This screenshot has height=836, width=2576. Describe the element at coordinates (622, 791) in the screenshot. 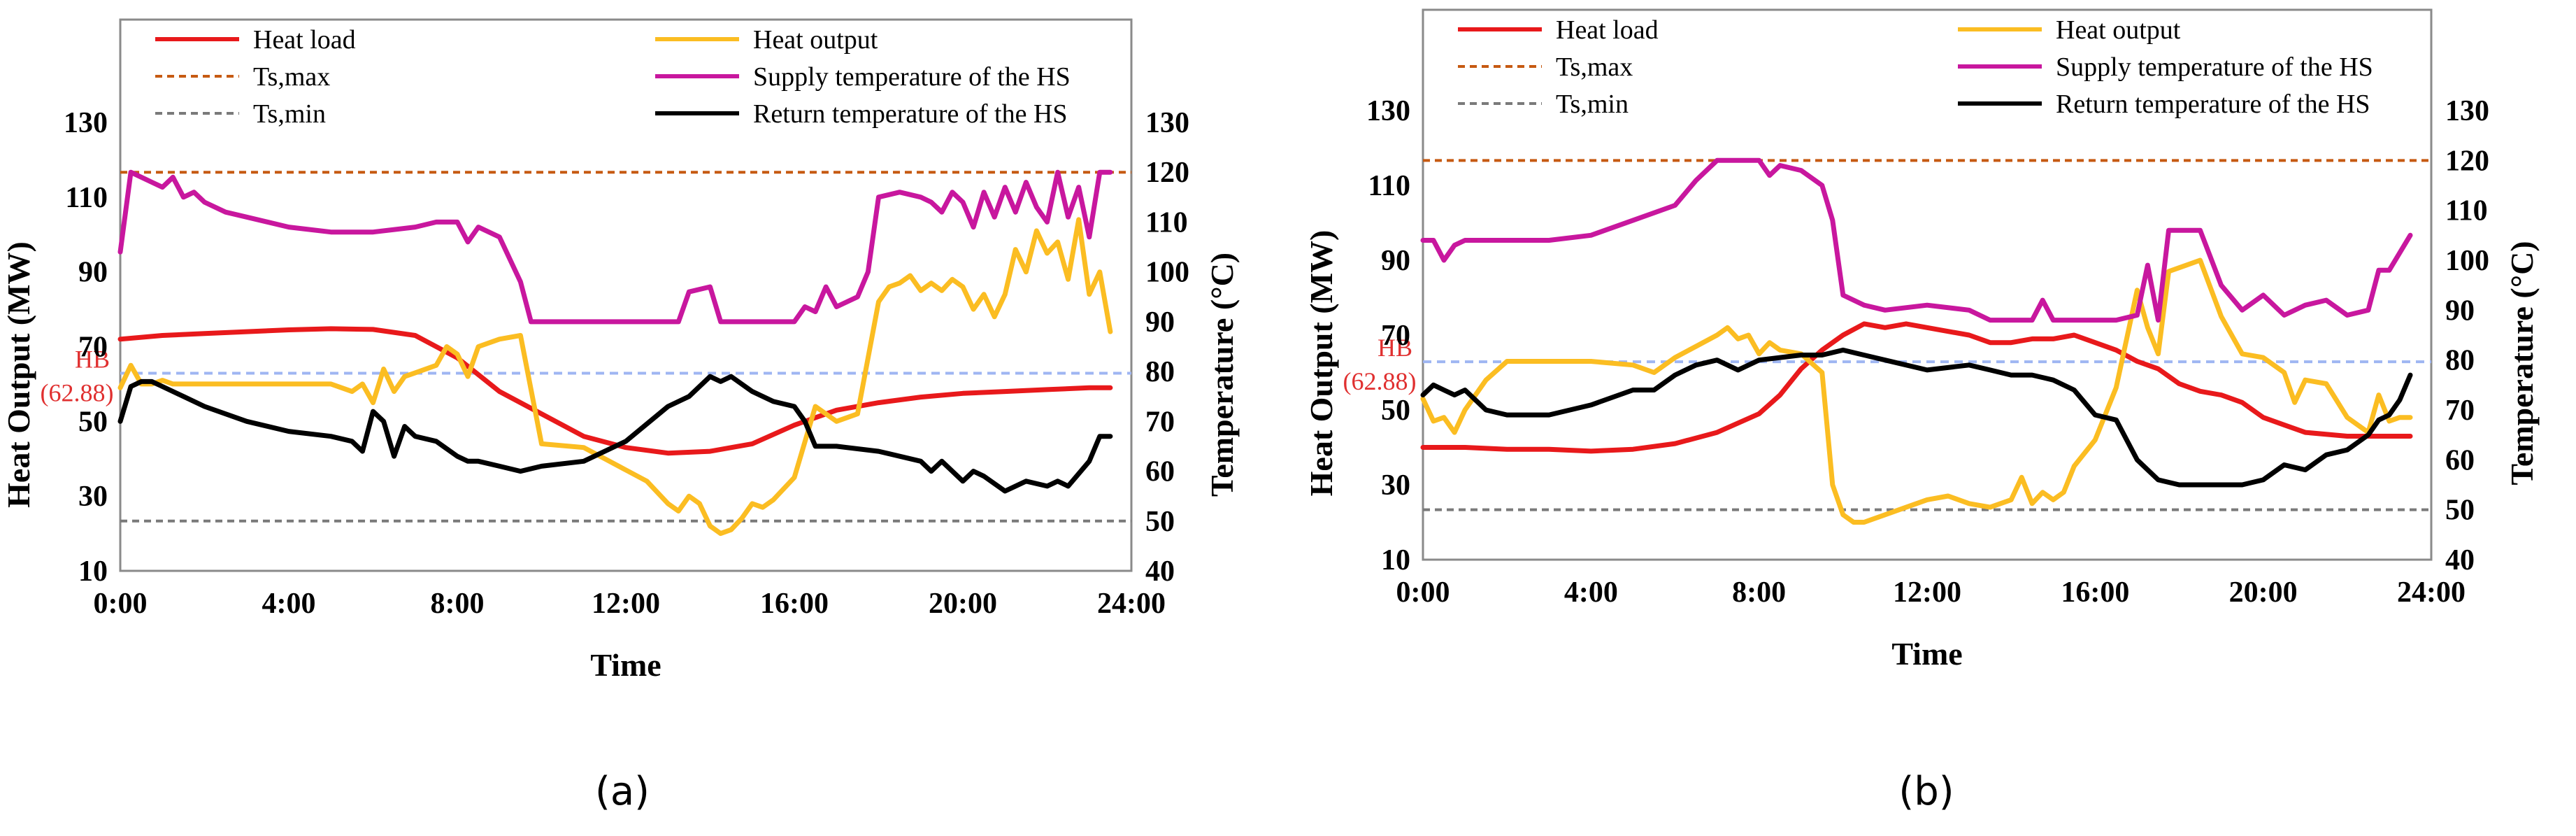

I see `panel-label: (a)` at that location.